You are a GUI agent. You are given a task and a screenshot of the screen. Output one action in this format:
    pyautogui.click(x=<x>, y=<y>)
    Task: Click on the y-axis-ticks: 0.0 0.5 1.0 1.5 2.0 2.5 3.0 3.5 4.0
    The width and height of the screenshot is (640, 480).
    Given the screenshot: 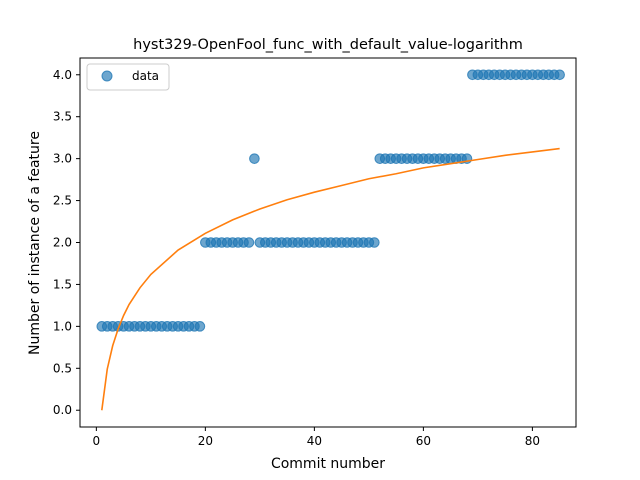 What is the action you would take?
    pyautogui.click(x=66, y=242)
    